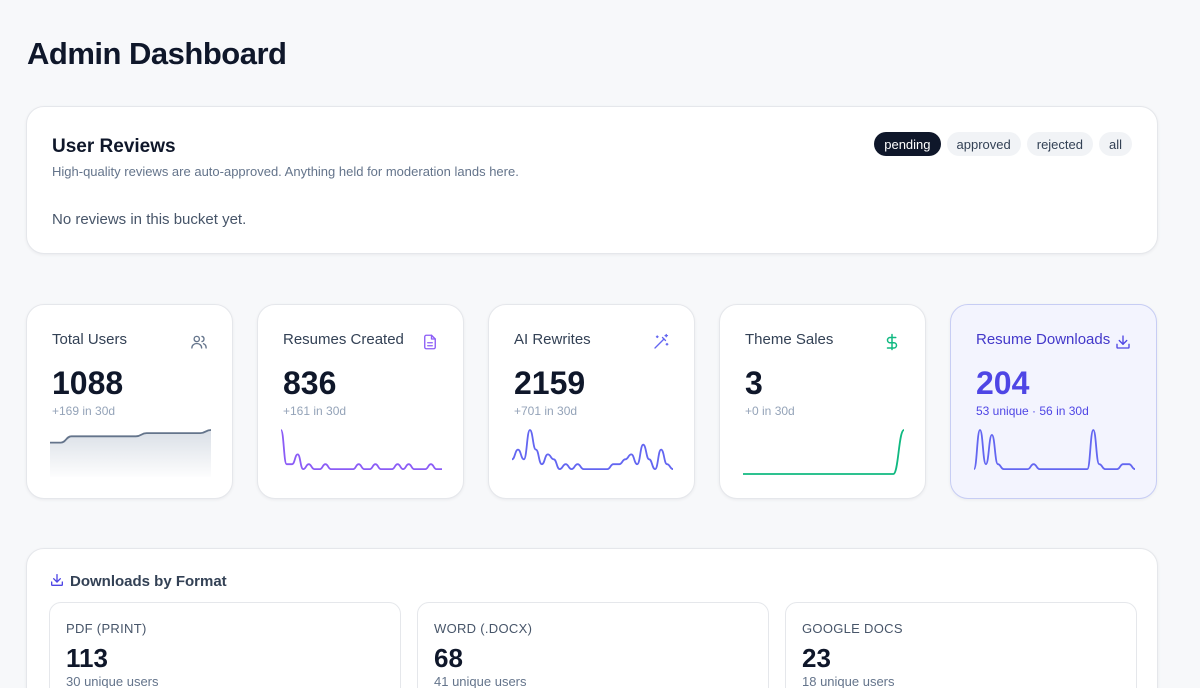 The height and width of the screenshot is (688, 1200). Describe the element at coordinates (1003, 383) in the screenshot. I see `stat-value: 204` at that location.